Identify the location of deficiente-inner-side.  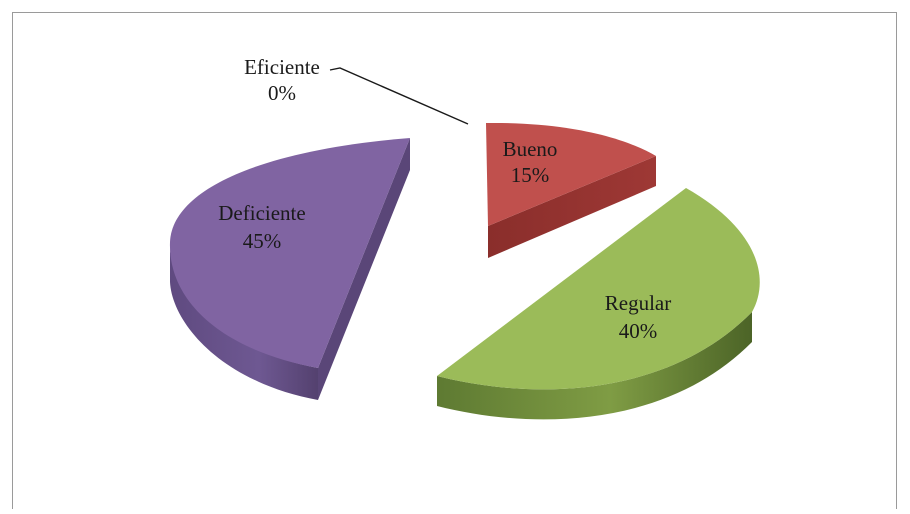
(364, 269).